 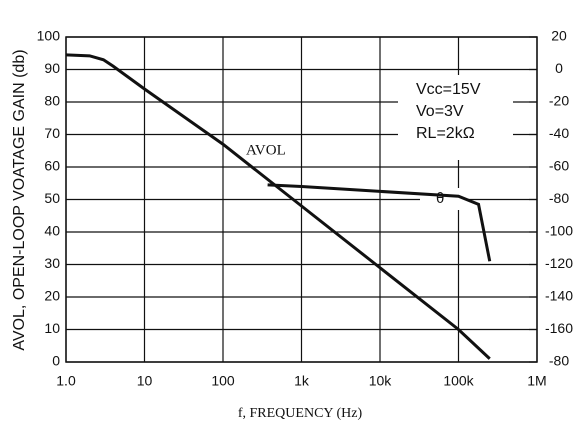 I want to click on y2-tick-label: -40, so click(x=559, y=133).